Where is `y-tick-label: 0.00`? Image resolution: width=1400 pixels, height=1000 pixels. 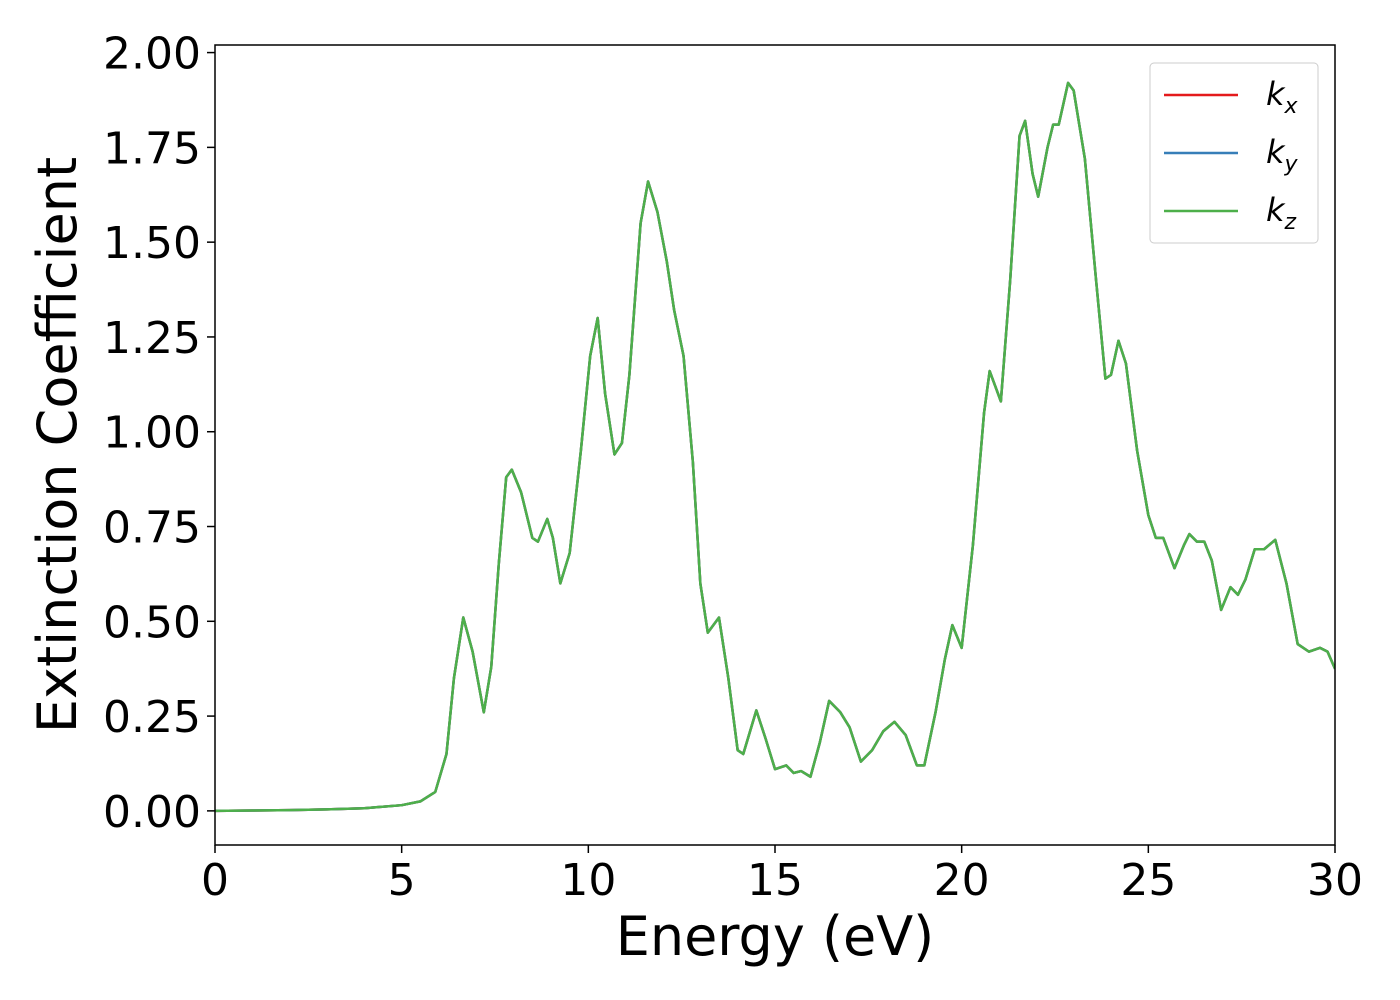
y-tick-label: 0.00 is located at coordinates (152, 812).